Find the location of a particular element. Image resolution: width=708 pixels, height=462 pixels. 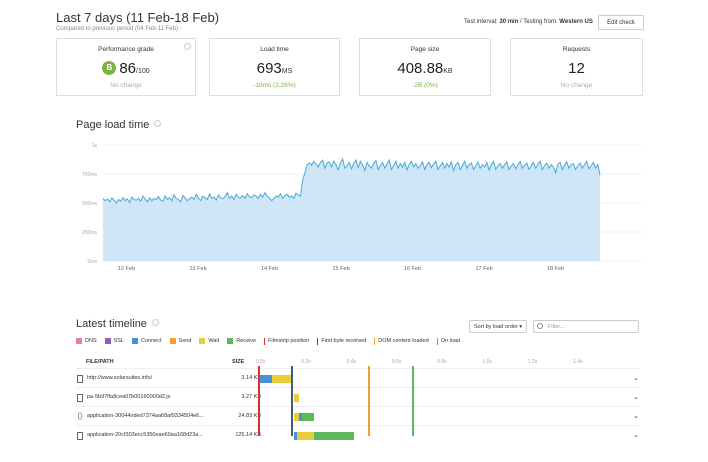

load-time-value: 693MS is located at coordinates (274, 68).